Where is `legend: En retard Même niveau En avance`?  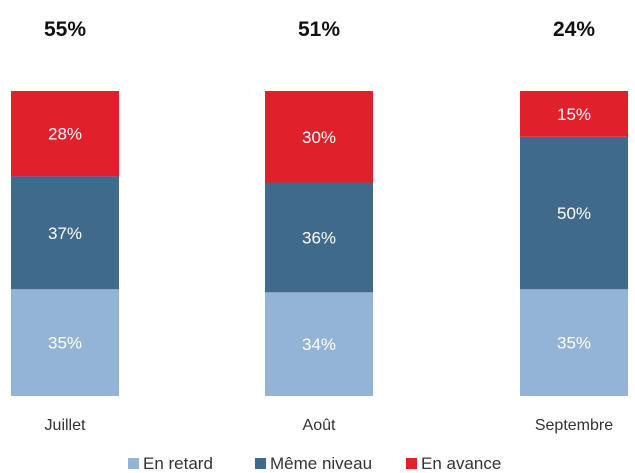 legend: En retard Même niveau En avance is located at coordinates (314, 463).